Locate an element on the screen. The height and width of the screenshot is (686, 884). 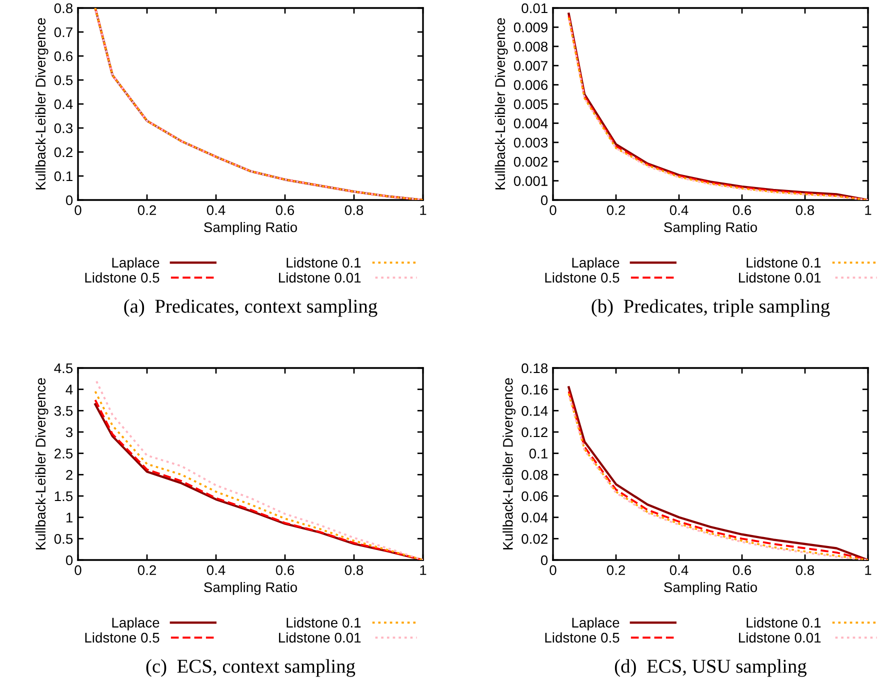
y-tick-label: 0.06 is located at coordinates (535, 496).